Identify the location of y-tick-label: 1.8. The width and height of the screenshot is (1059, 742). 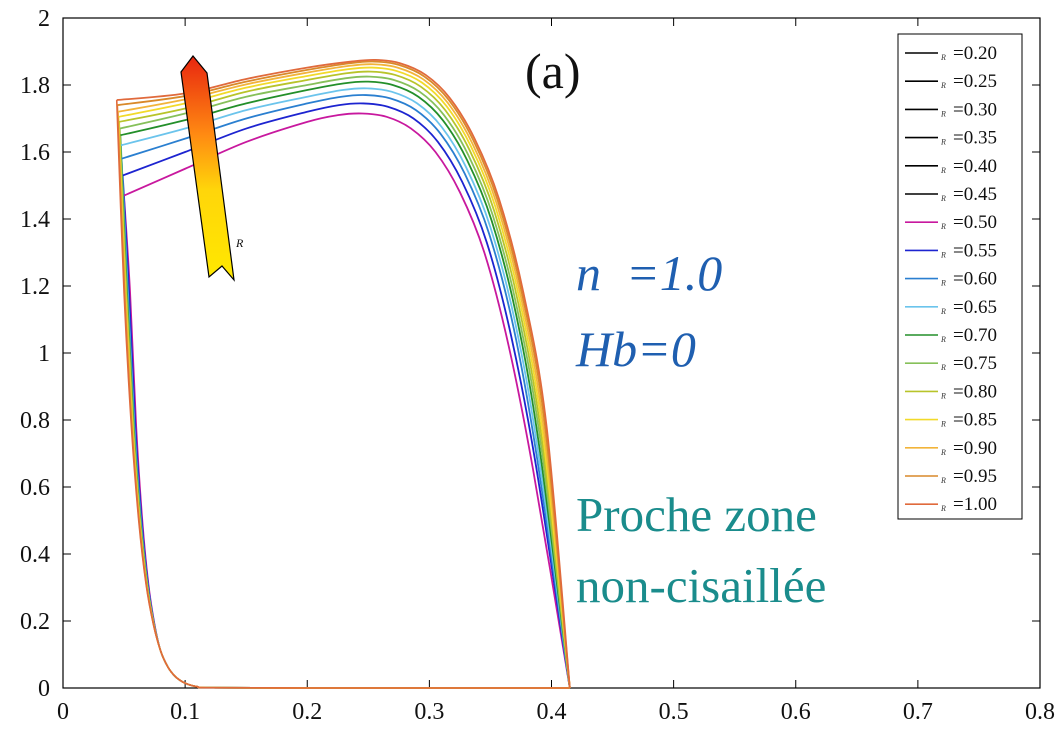
(35, 86).